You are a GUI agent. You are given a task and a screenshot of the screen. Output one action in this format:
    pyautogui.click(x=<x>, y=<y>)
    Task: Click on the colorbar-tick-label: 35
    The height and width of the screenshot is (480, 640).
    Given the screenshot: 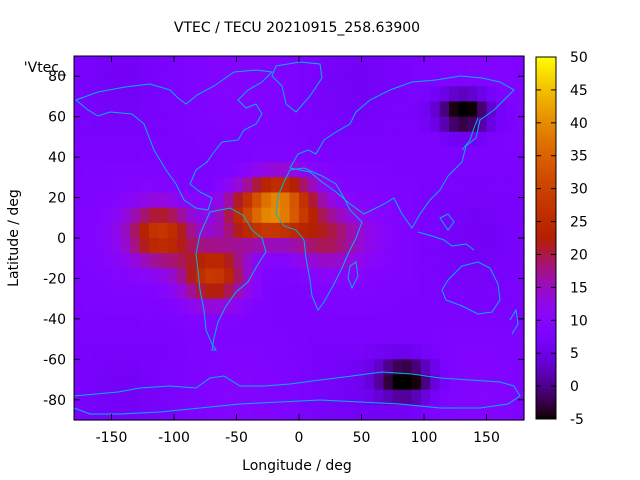 What is the action you would take?
    pyautogui.click(x=579, y=157)
    